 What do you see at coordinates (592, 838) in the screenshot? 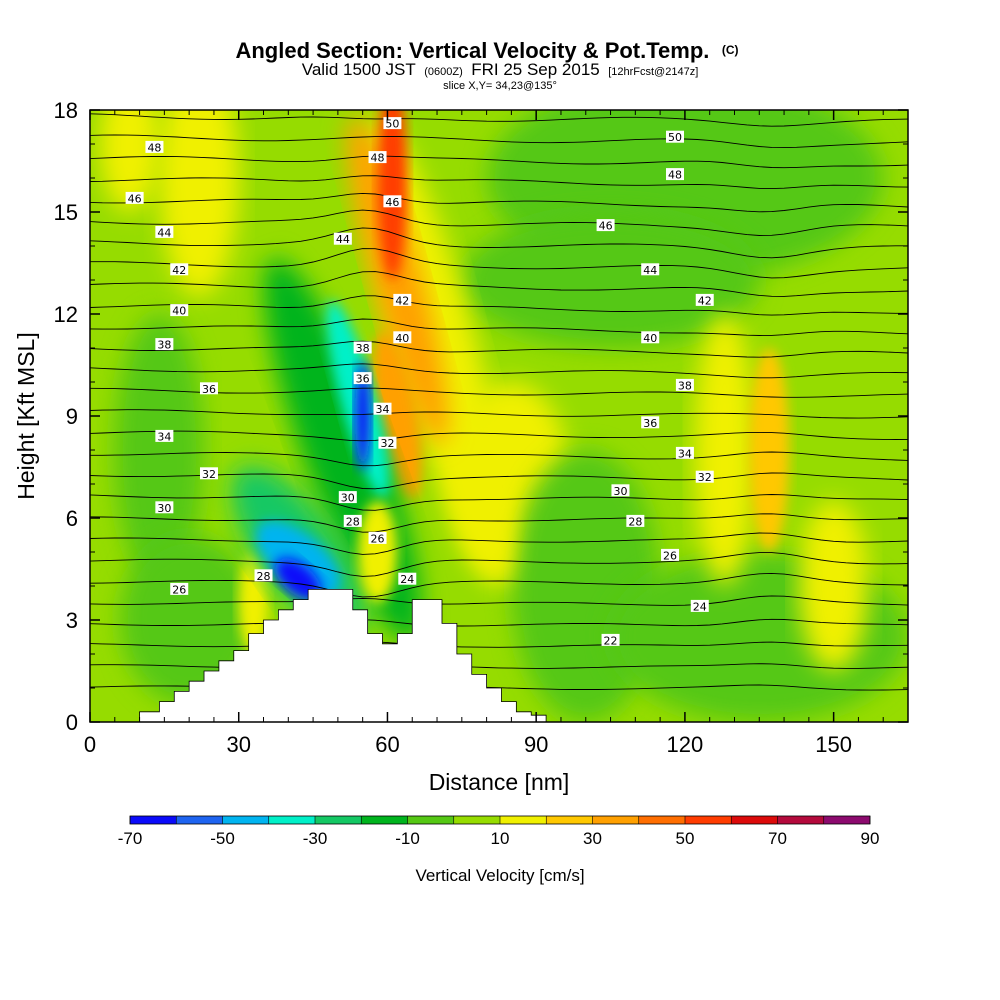
I see `colorbar-tick-label: 30` at bounding box center [592, 838].